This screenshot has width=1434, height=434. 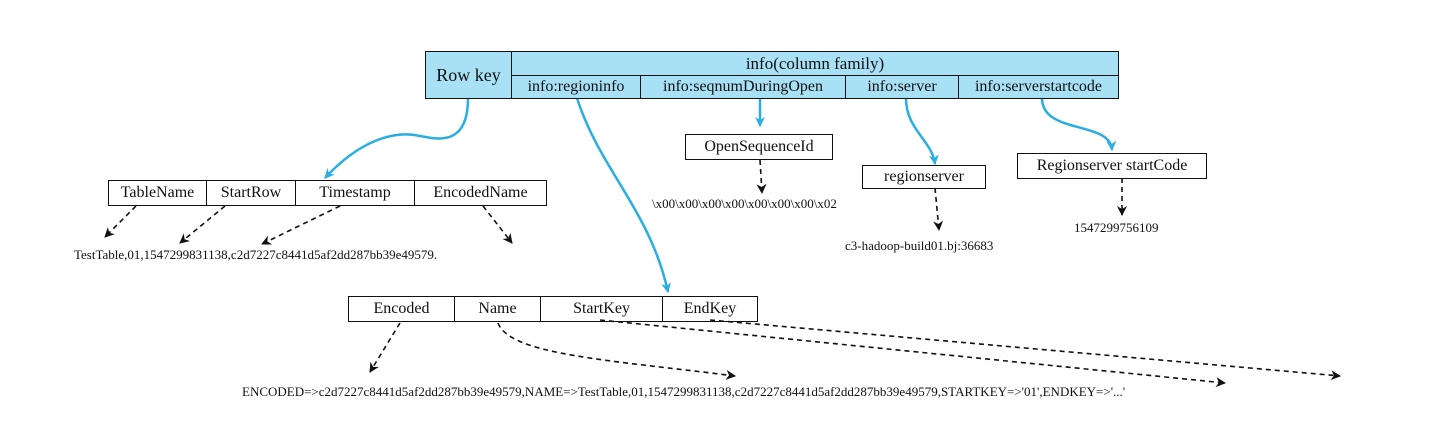 I want to click on arrow-startcode-to-label, so click(x=1078, y=124).